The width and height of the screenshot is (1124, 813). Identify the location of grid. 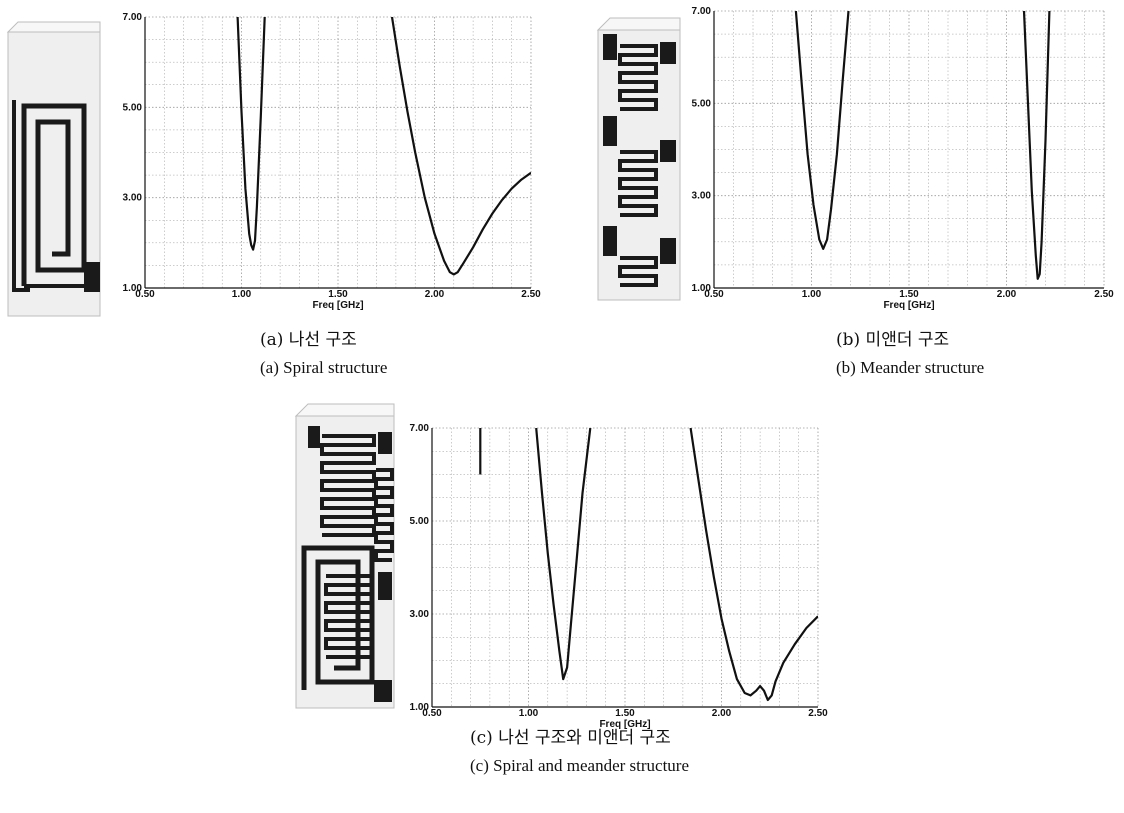
(625, 567).